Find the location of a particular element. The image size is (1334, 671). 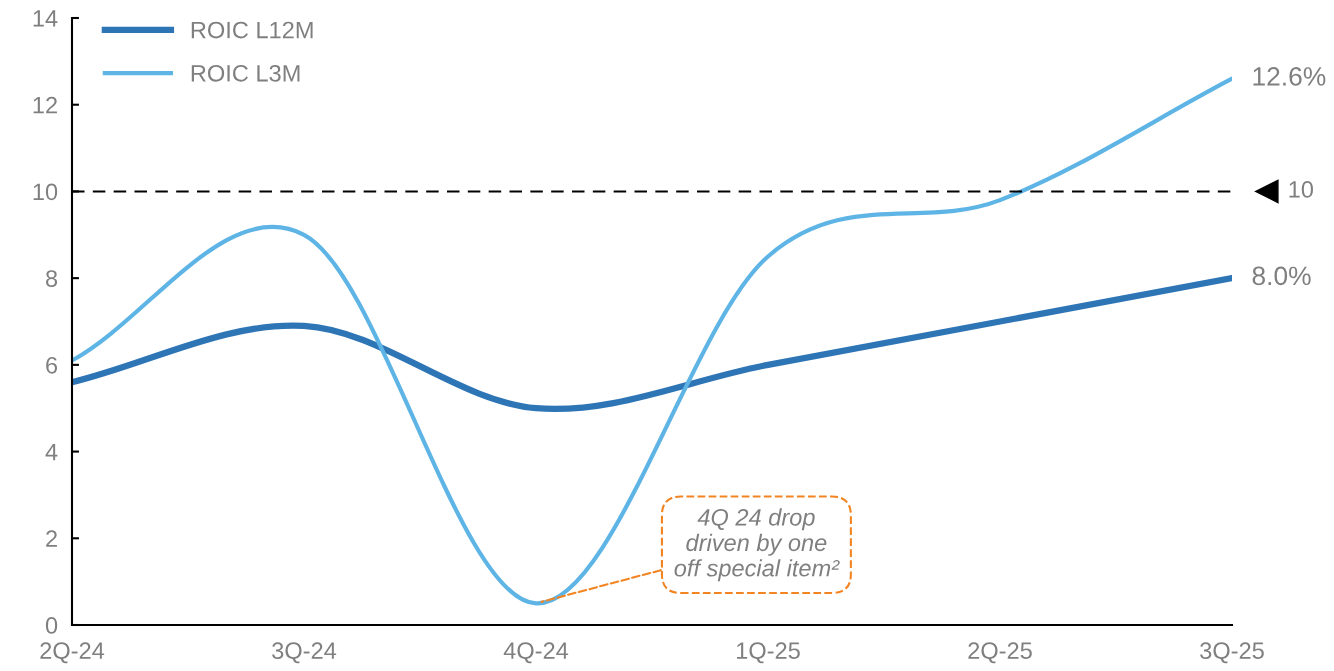

y-tick-label: 8 is located at coordinates (52, 278).